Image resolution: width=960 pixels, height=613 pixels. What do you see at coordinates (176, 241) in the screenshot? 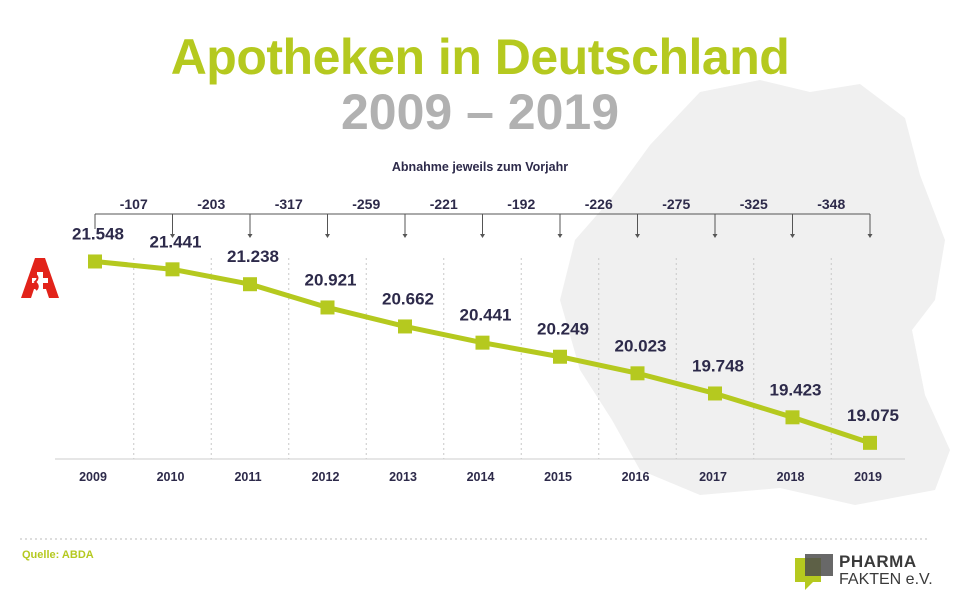
I see `data-label: 21.441` at bounding box center [176, 241].